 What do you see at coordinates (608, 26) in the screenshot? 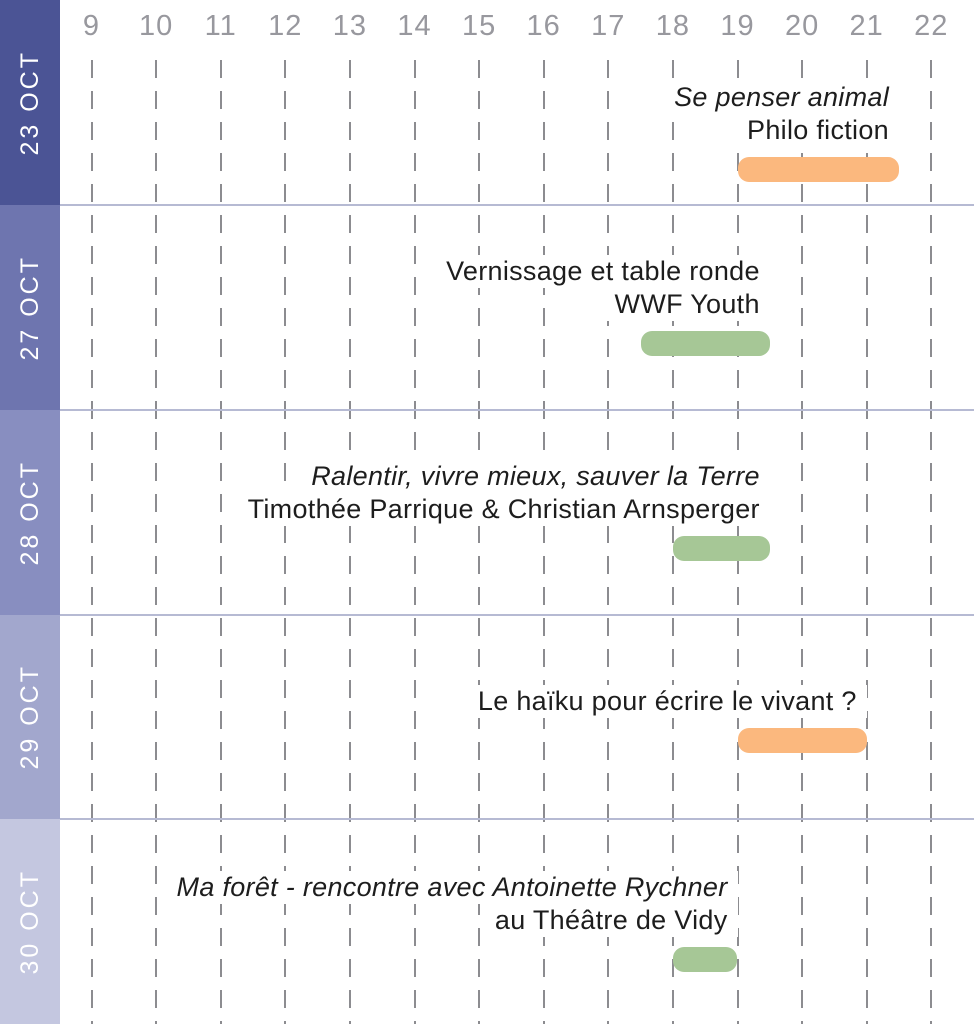
I see `hour-label-17: 17` at bounding box center [608, 26].